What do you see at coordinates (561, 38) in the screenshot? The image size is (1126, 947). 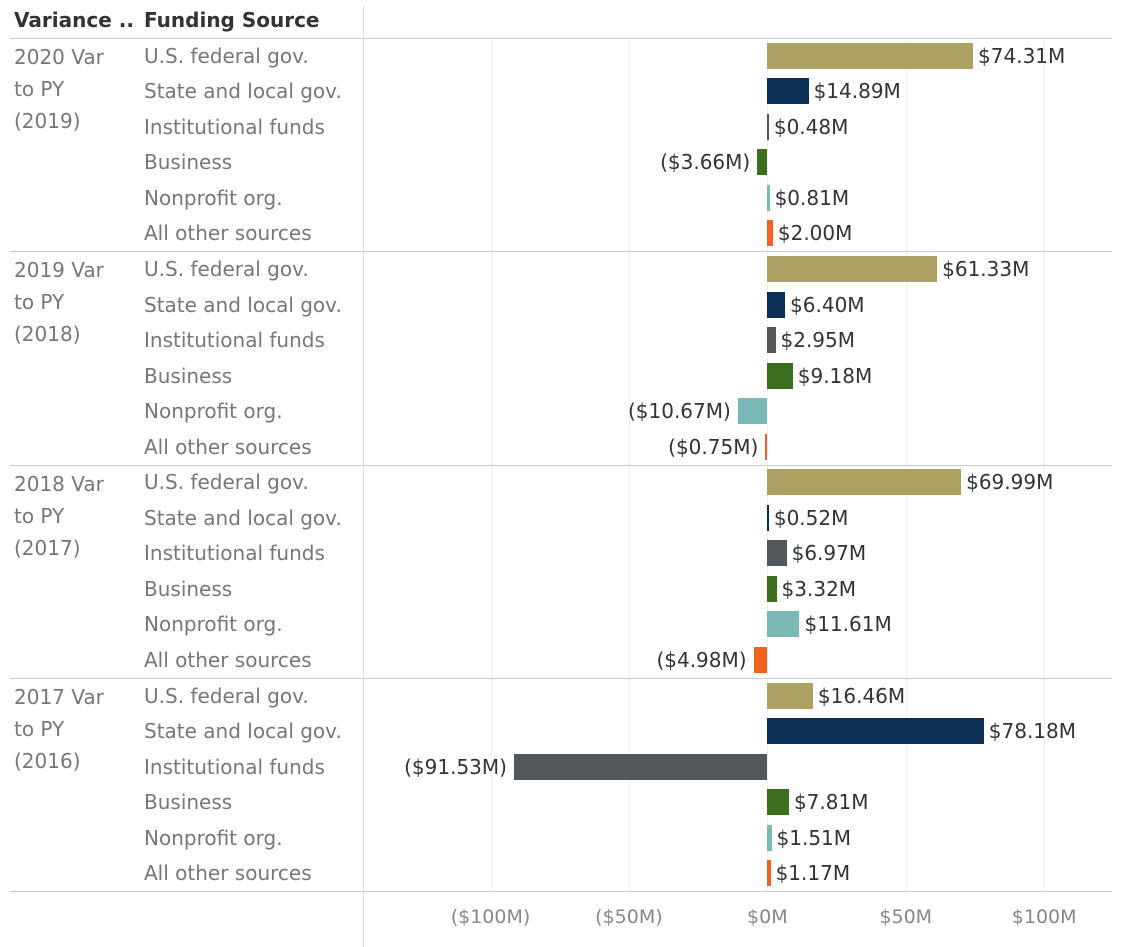 I see `header-line` at bounding box center [561, 38].